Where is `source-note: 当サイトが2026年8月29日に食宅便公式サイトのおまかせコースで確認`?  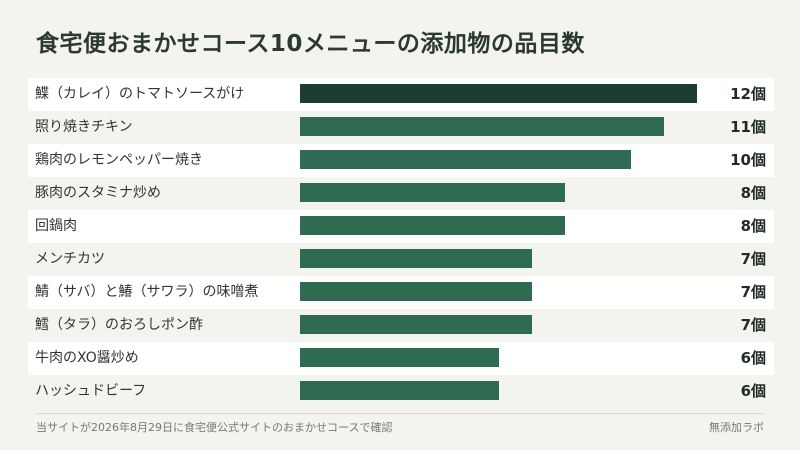
source-note: 当サイトが2026年8月29日に食宅便公式サイトのおまかせコースで確認 is located at coordinates (214, 427).